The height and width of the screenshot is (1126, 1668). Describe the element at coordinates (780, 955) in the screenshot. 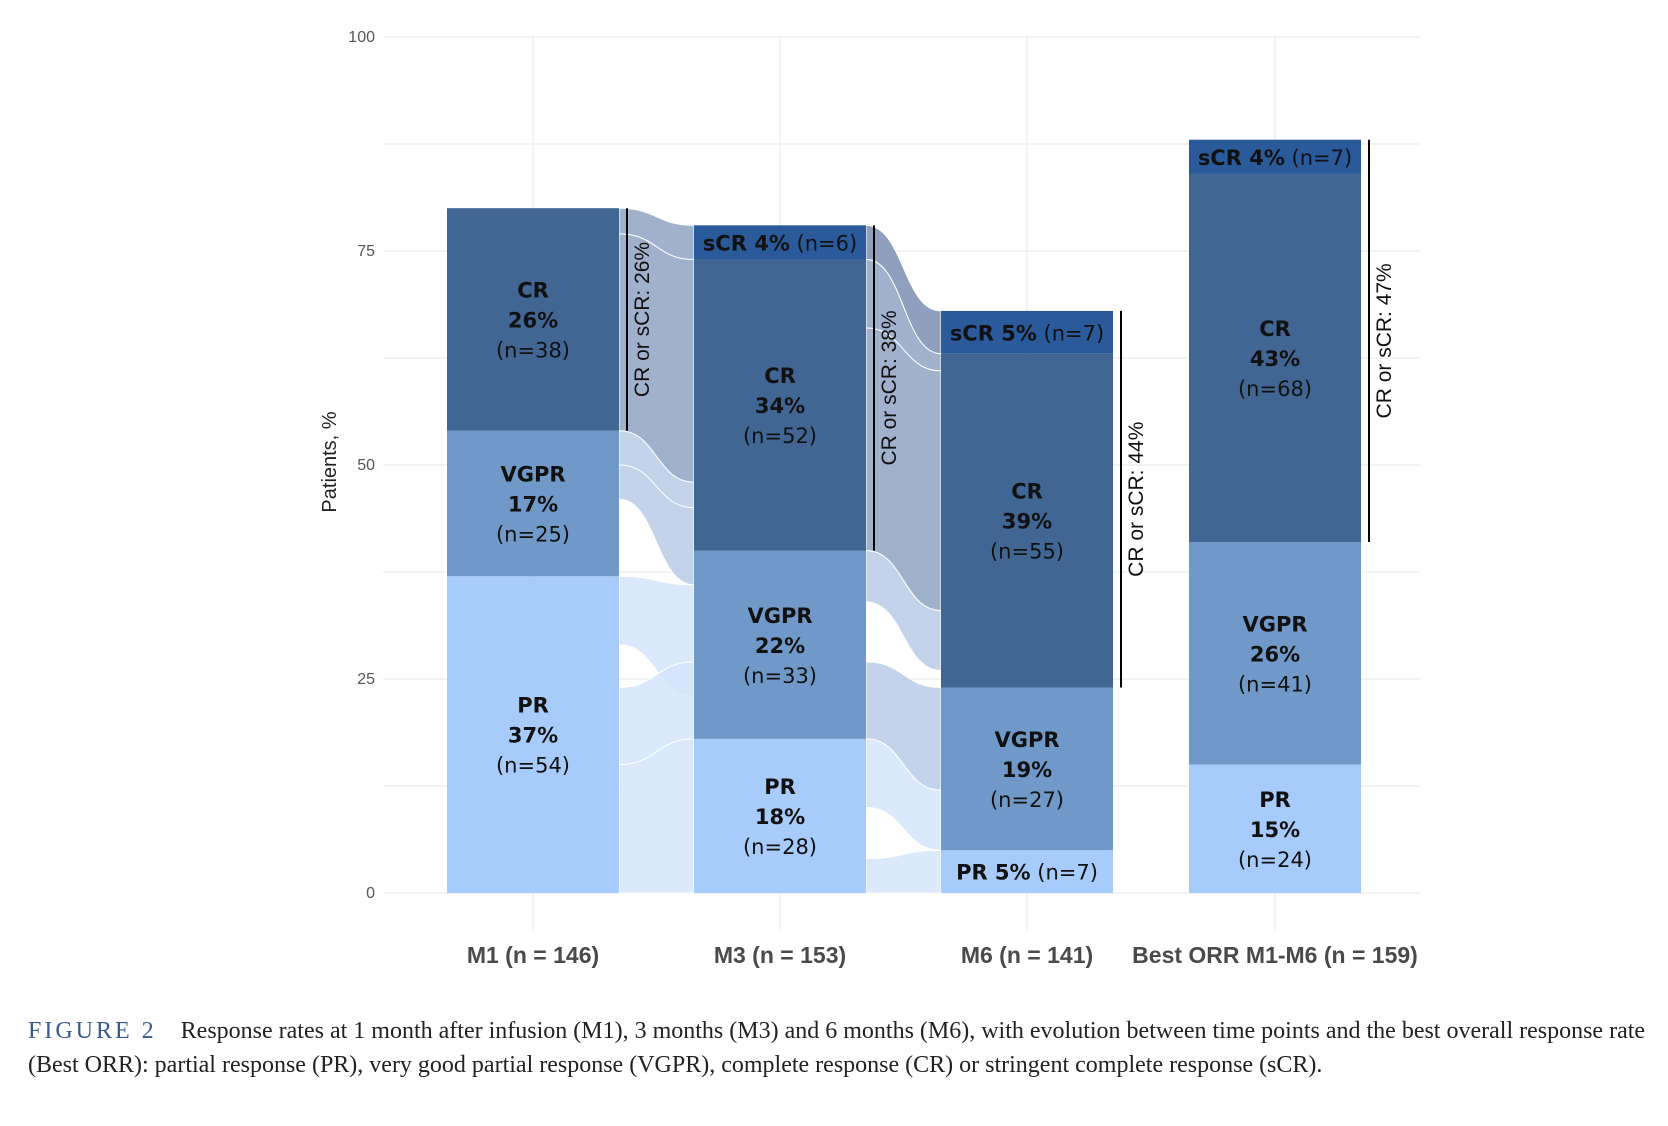

I see `x-category-label: M3 (n = 153)` at that location.